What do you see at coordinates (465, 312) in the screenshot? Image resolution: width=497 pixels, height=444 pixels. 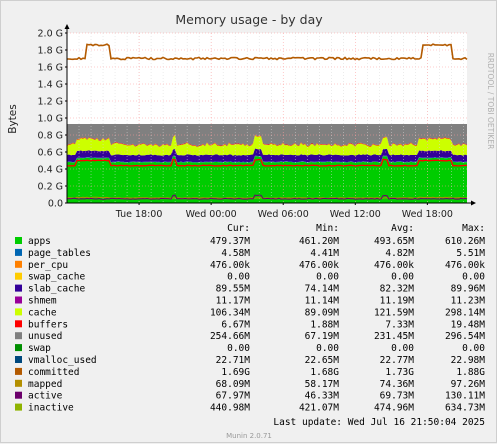 I see `legend-max: 298.14M` at bounding box center [465, 312].